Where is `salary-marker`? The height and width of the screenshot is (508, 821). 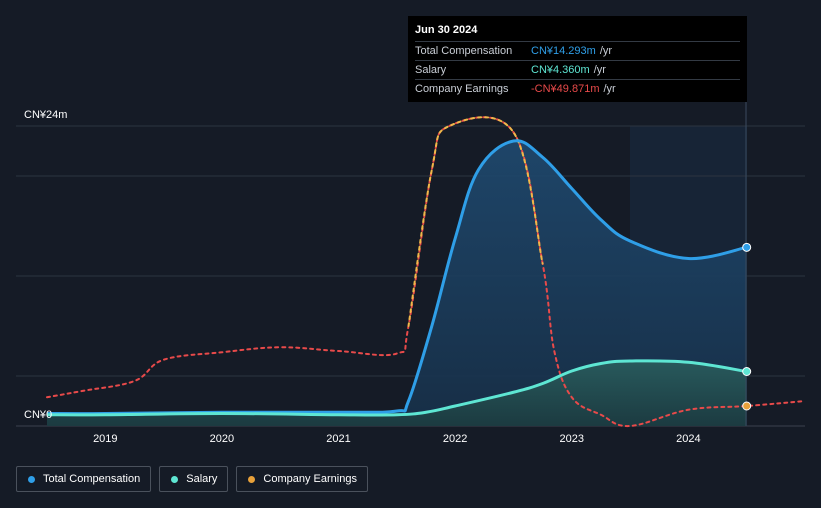 salary-marker is located at coordinates (747, 371).